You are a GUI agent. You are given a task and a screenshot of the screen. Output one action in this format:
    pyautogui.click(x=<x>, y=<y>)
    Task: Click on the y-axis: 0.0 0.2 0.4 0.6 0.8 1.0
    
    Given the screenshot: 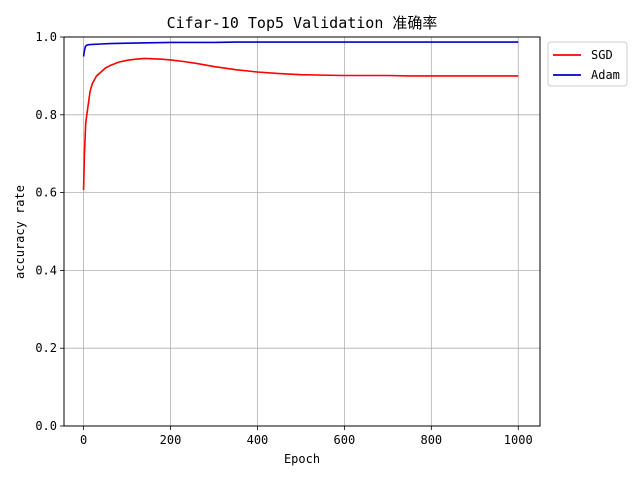 What is the action you would take?
    pyautogui.click(x=49, y=231)
    